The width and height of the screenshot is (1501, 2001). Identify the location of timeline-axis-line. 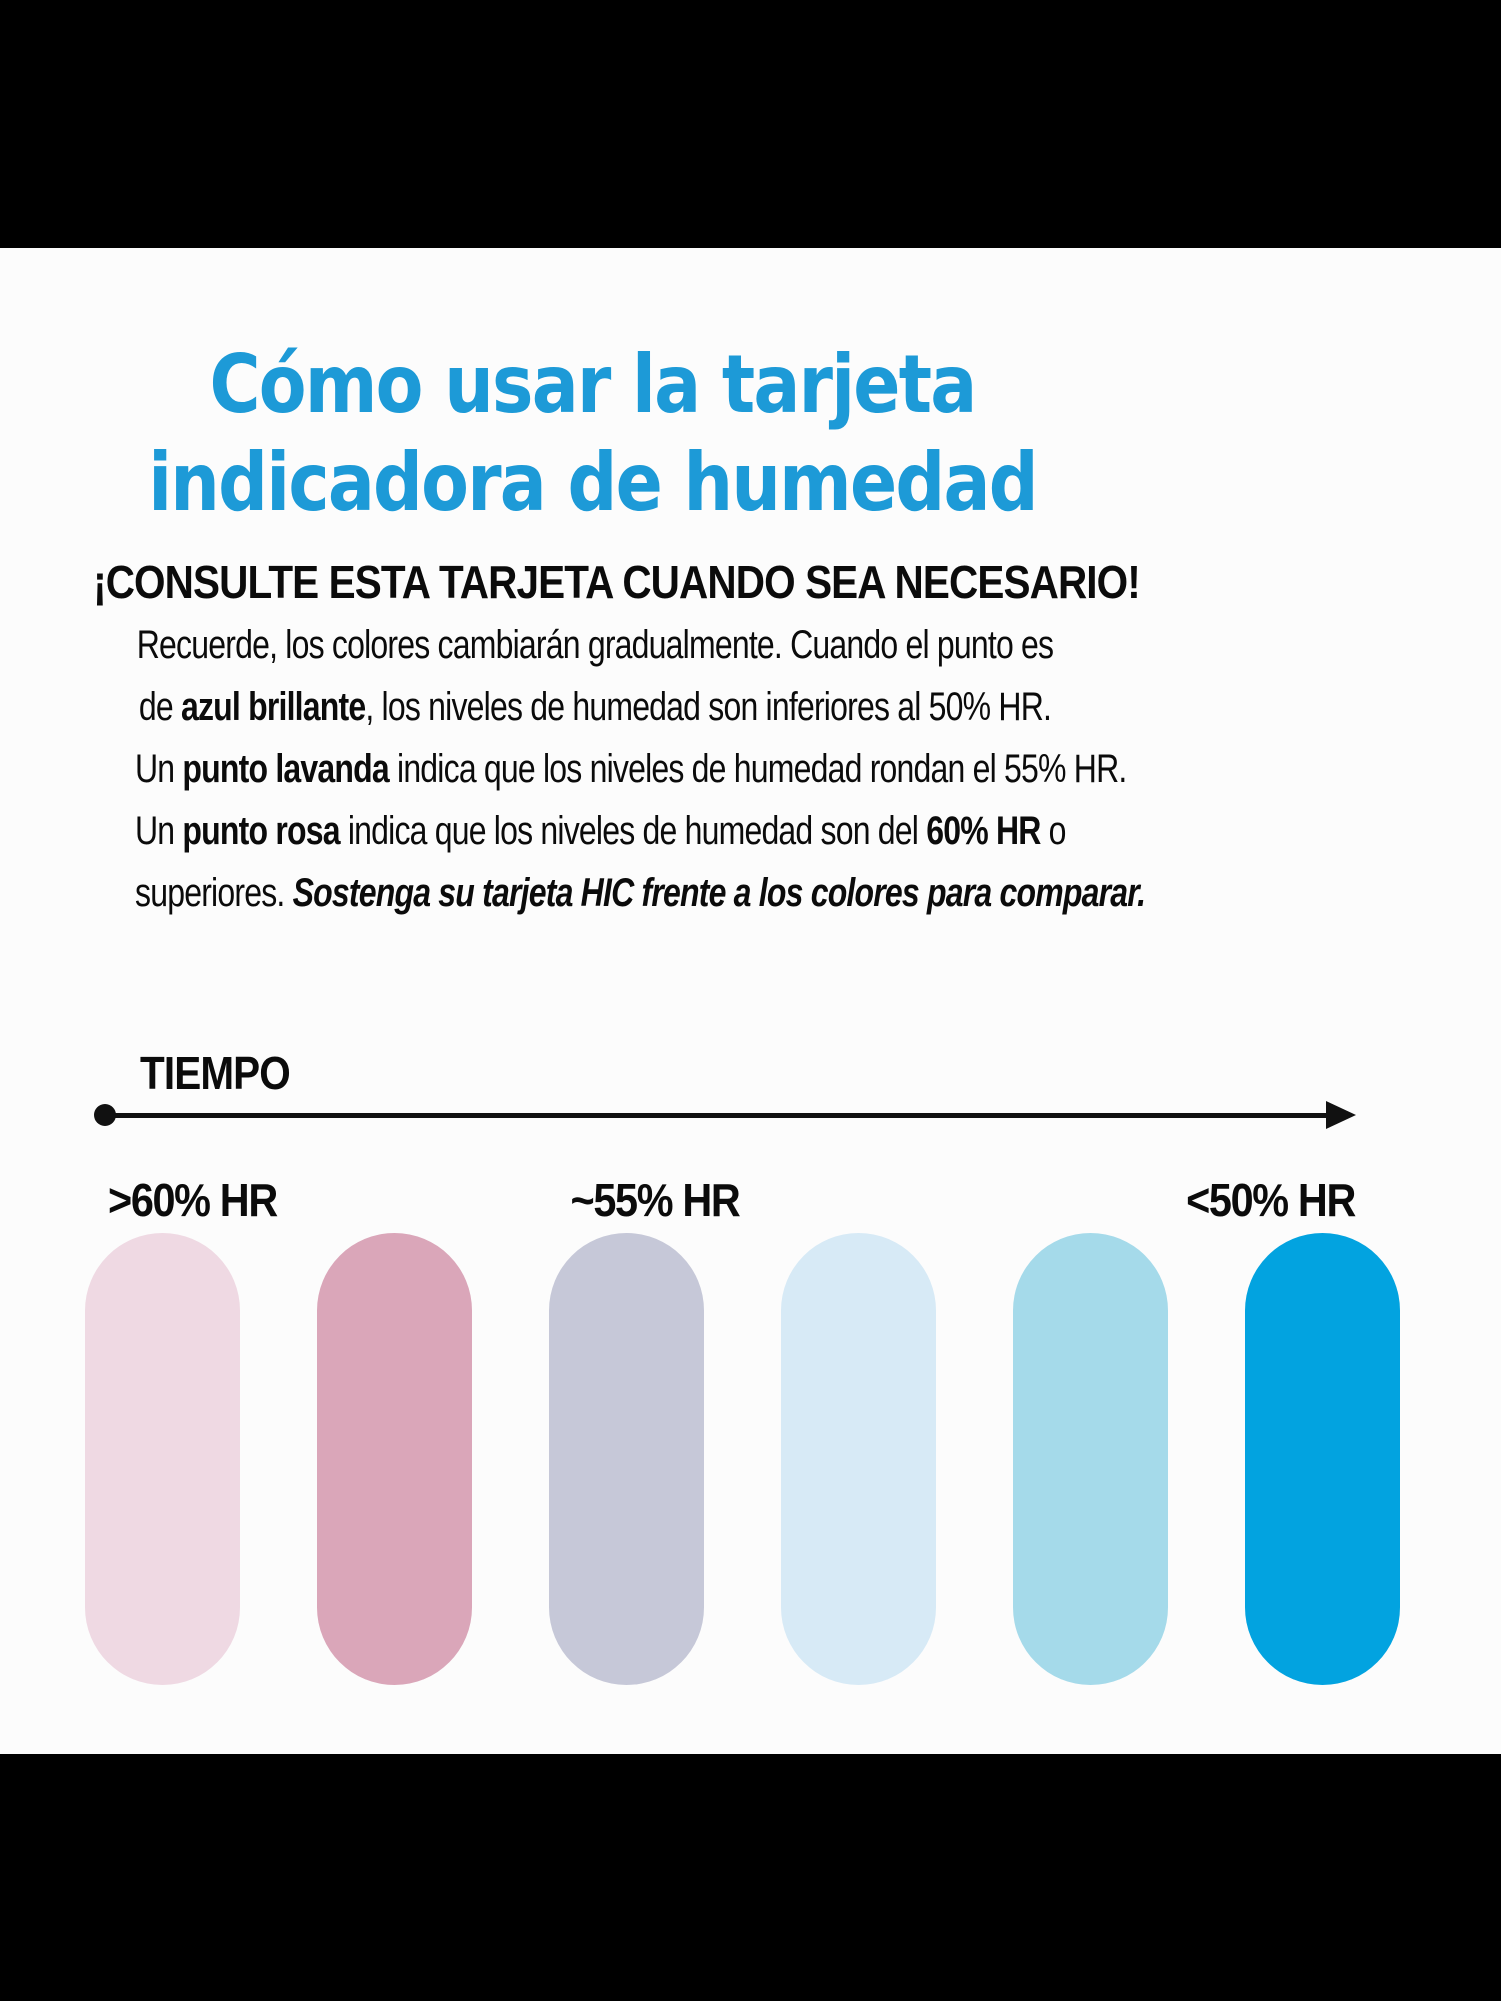
(717, 1115).